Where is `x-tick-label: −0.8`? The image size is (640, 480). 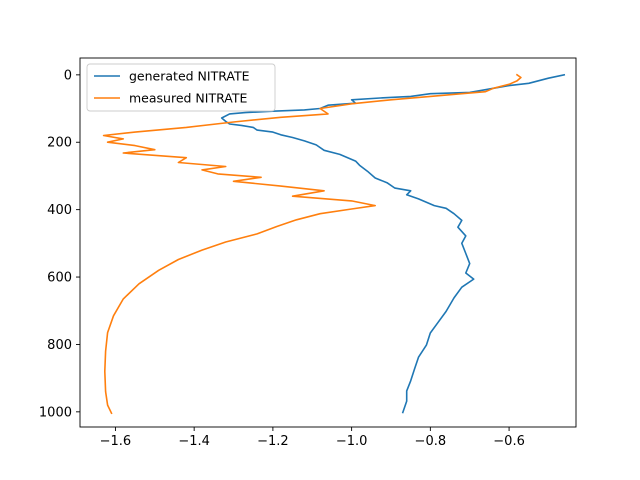 x-tick-label: −0.8 is located at coordinates (431, 441).